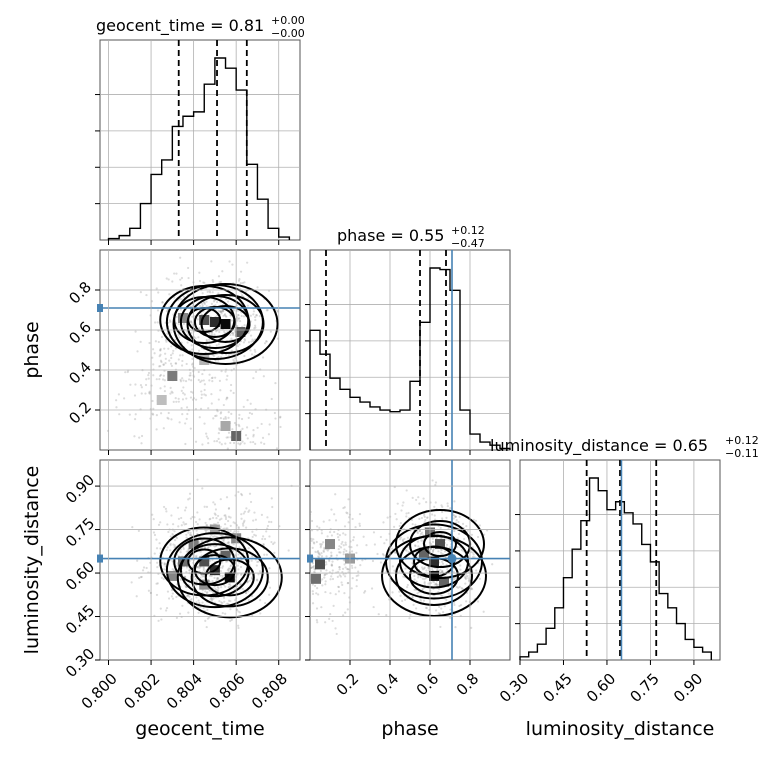 Image resolution: width=760 pixels, height=760 pixels. I want to click on truth-point, so click(452, 559).